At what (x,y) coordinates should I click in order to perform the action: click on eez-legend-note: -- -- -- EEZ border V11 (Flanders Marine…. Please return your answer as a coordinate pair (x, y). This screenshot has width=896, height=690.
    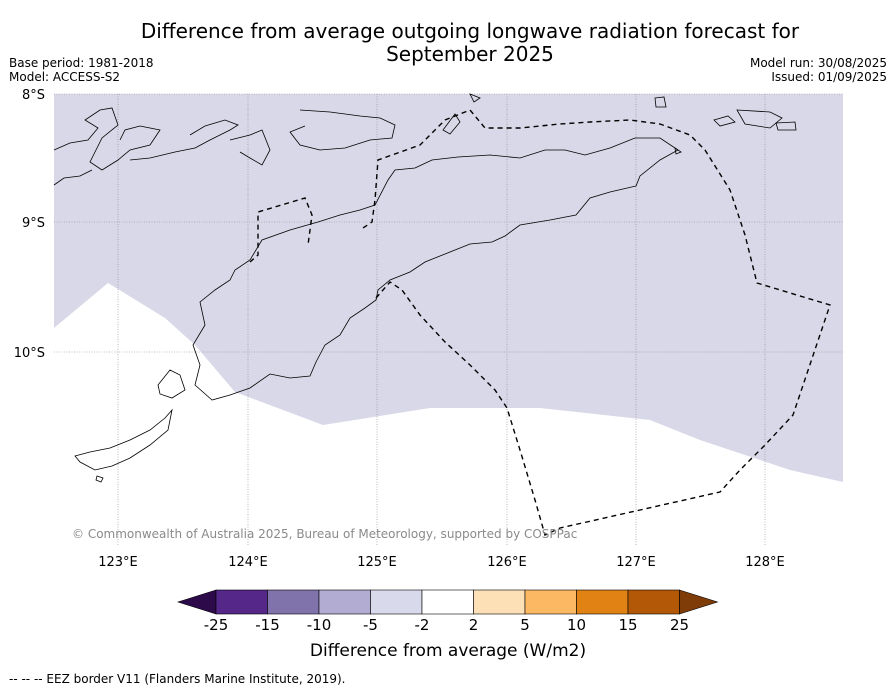
    Looking at the image, I should click on (177, 679).